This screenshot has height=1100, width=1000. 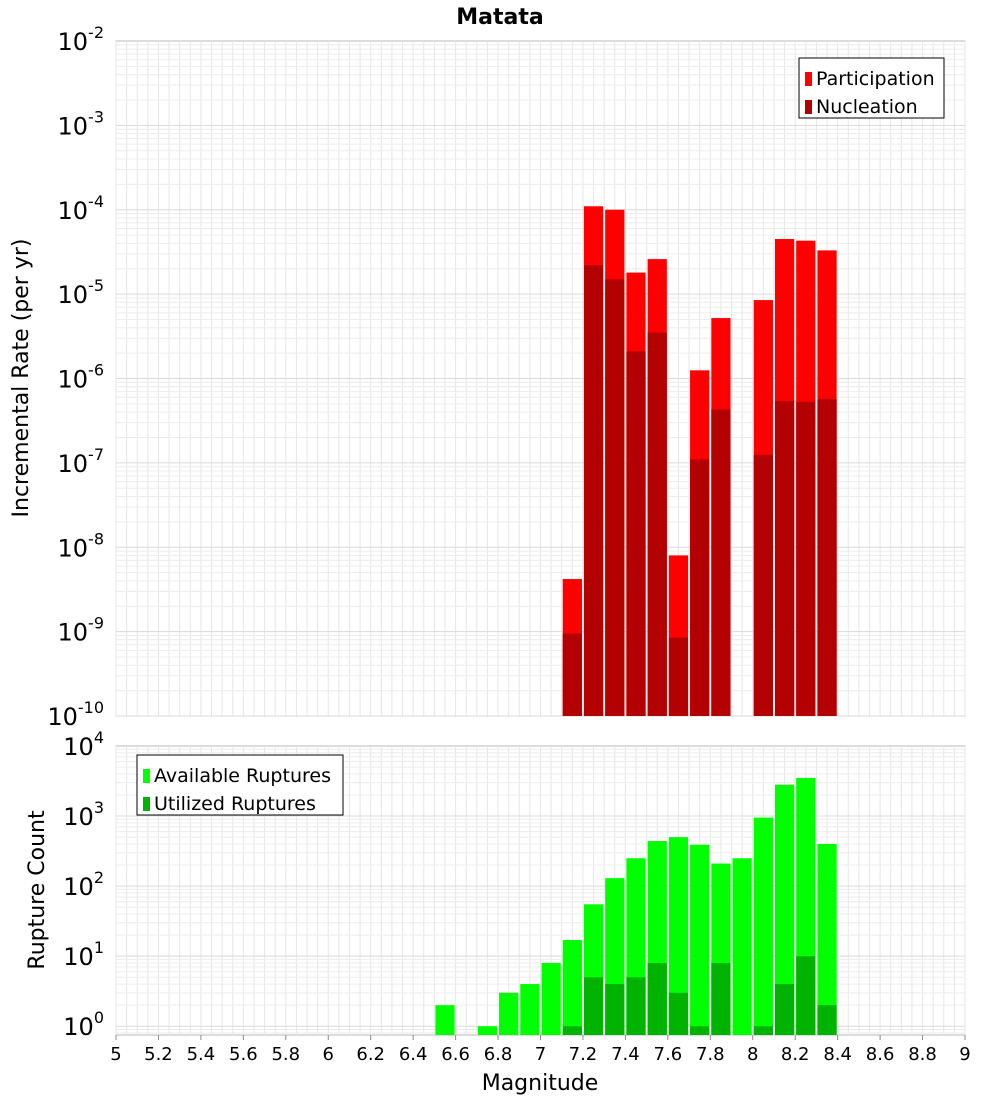 I want to click on x-tick-label: 6, so click(x=328, y=1054).